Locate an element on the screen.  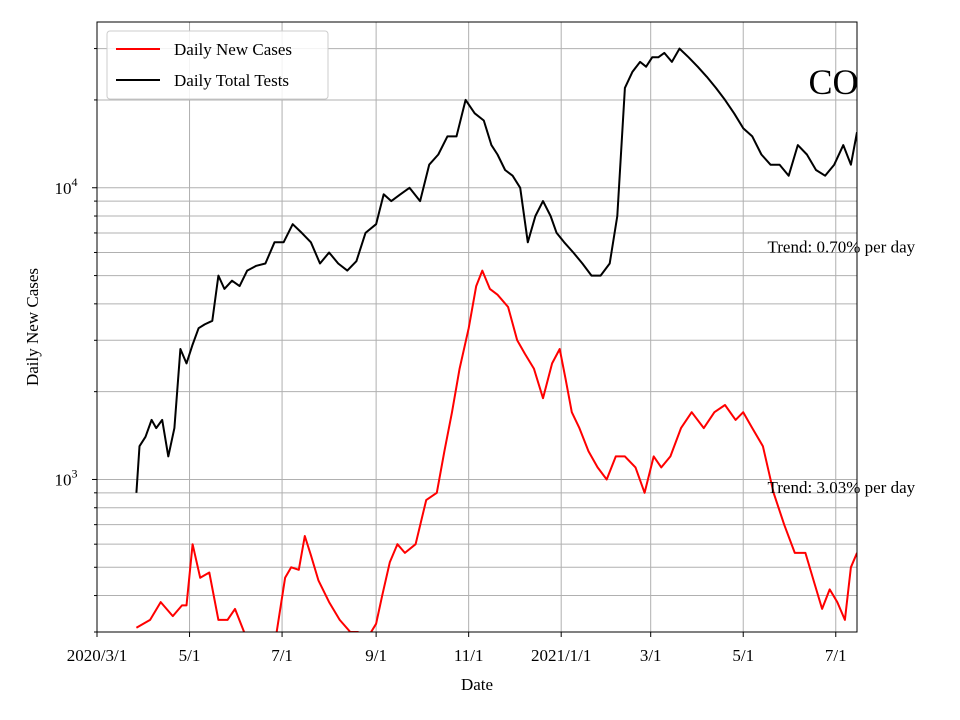
y-tick-label: 10⁴ is located at coordinates (66, 186).